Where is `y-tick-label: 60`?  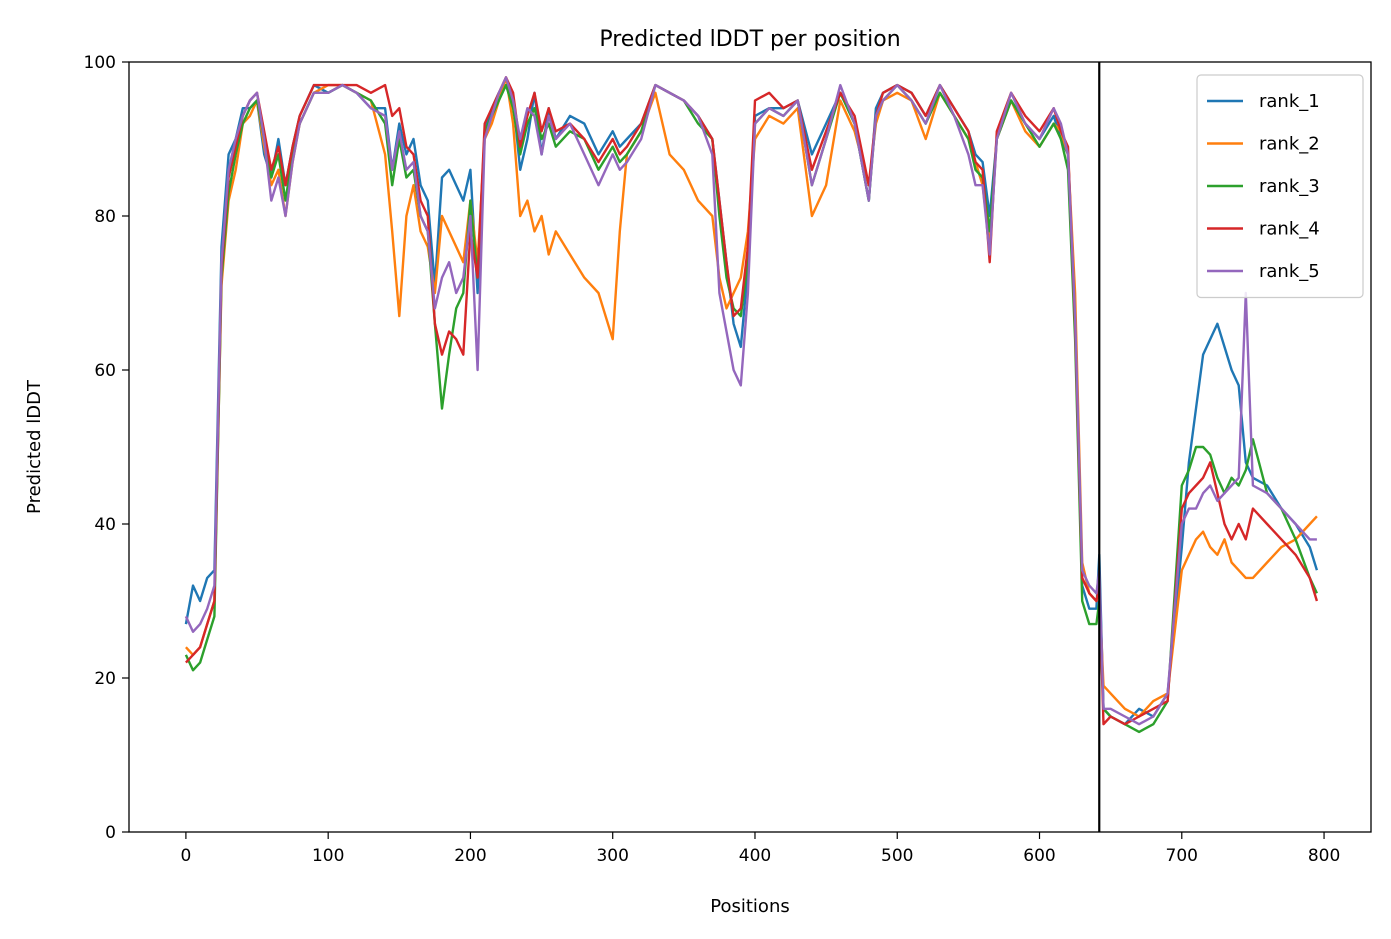
y-tick-label: 60 is located at coordinates (105, 371).